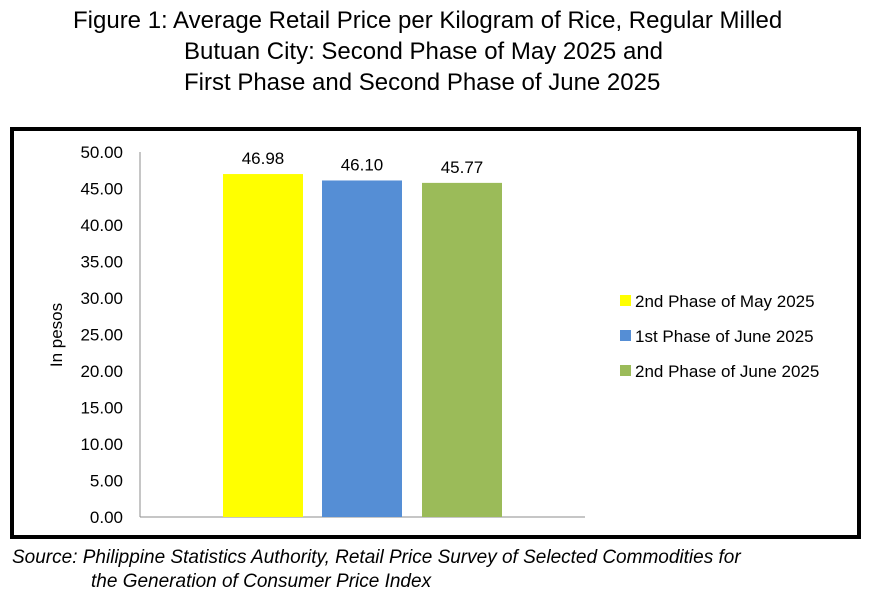 The width and height of the screenshot is (881, 598). I want to click on legend-label: 2nd Phase of May 2025, so click(725, 301).